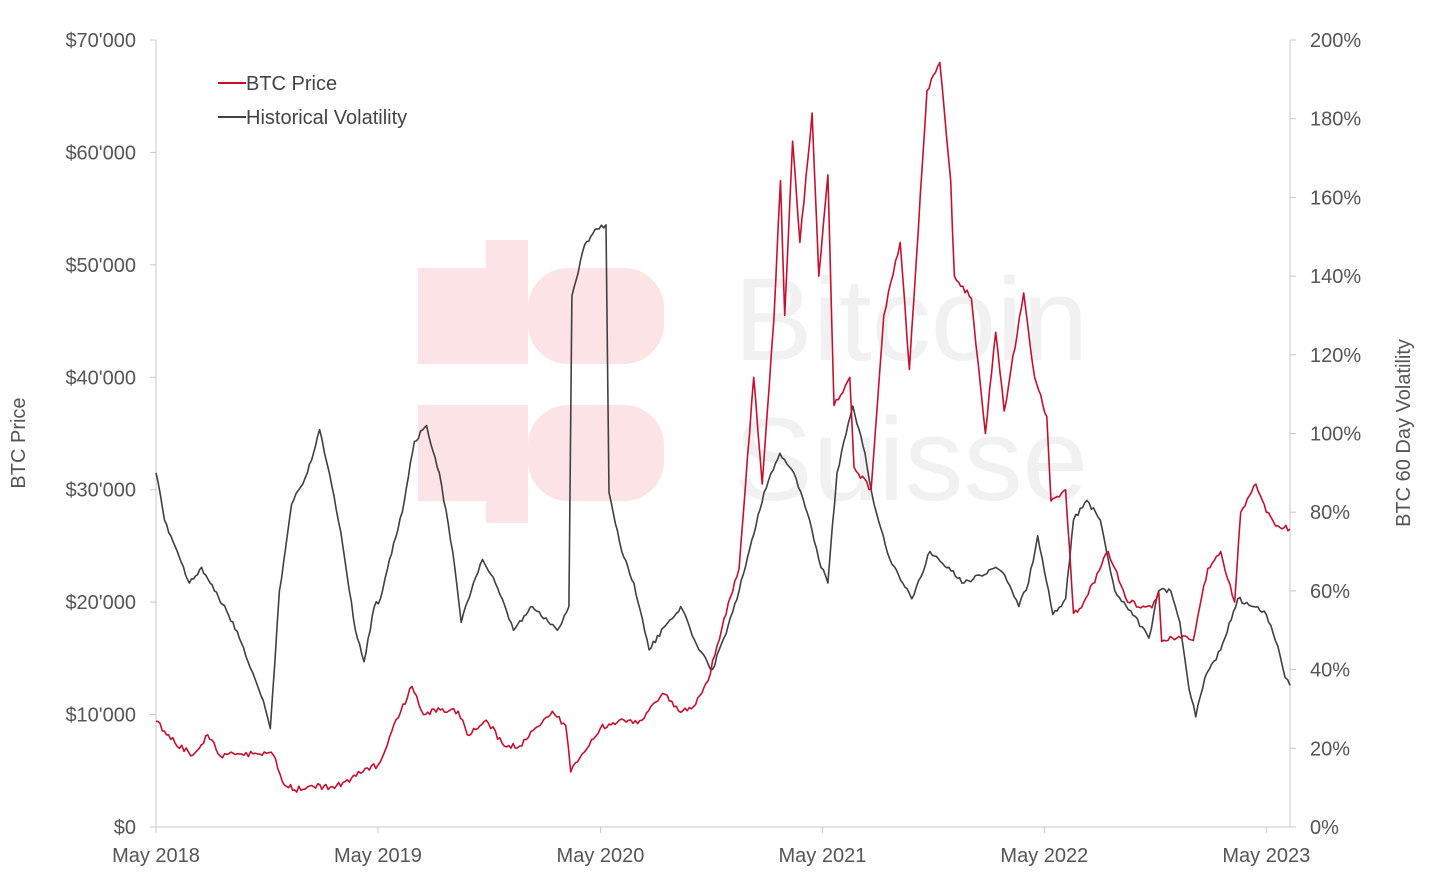  I want to click on y-right-tick-label: 80%, so click(1330, 513).